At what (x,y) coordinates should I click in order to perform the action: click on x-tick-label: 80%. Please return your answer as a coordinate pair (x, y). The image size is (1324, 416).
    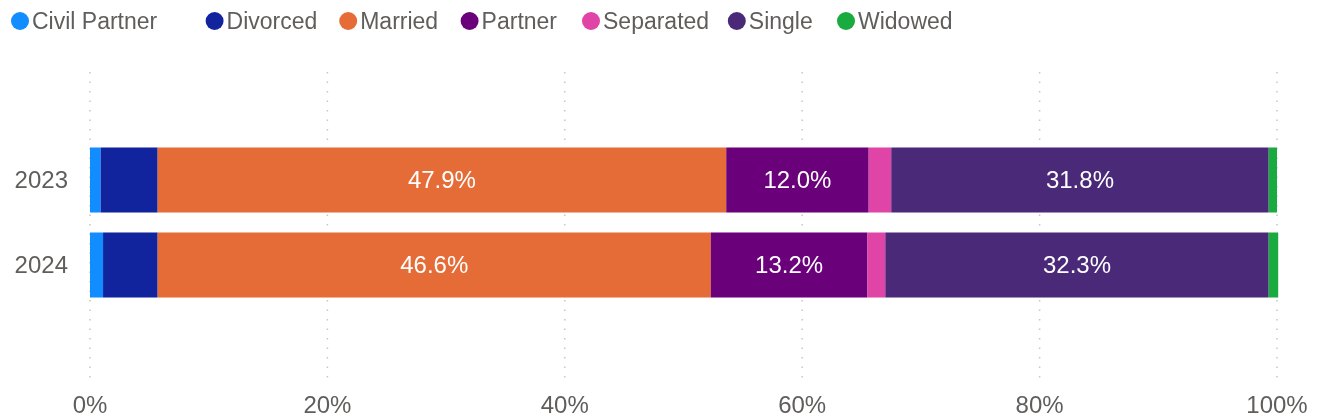
    Looking at the image, I should click on (1039, 403).